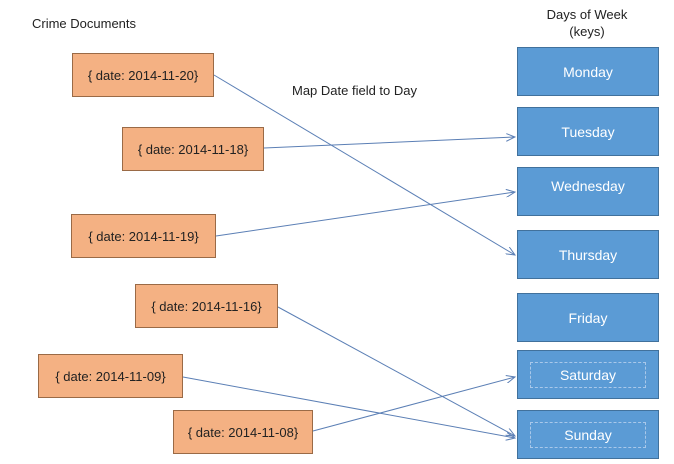 The height and width of the screenshot is (464, 674). Describe the element at coordinates (389, 143) in the screenshot. I see `arrow-2014-11-18-to-tuesday` at that location.